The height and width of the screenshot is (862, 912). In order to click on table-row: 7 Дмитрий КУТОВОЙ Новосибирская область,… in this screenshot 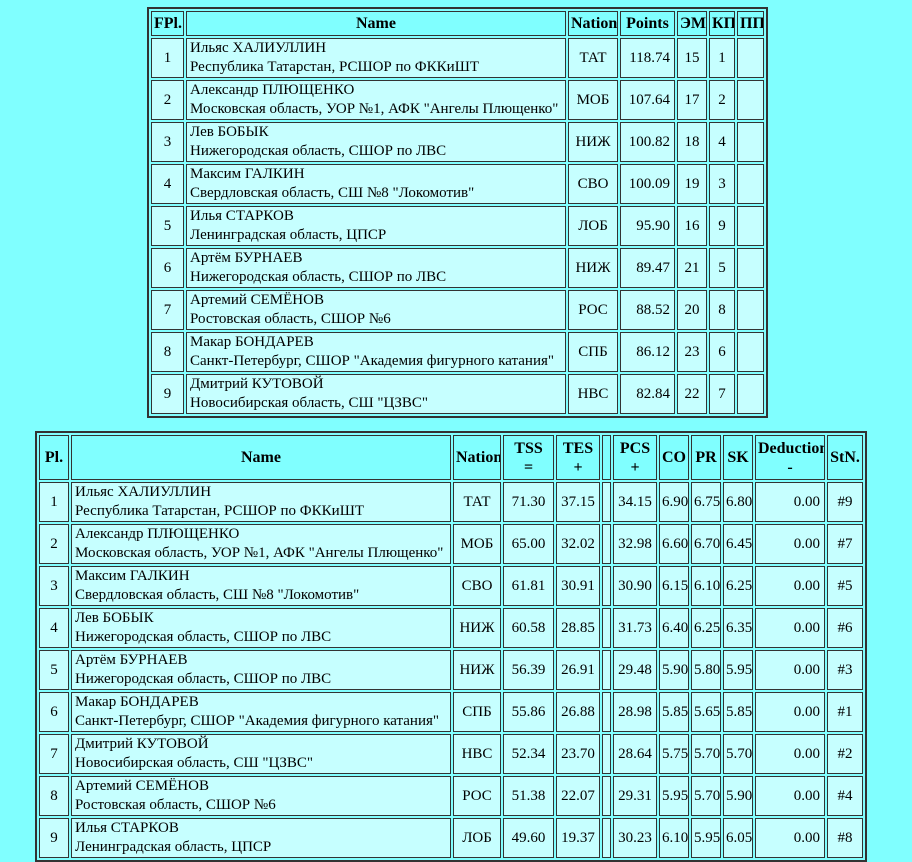, I will do `click(451, 754)`.